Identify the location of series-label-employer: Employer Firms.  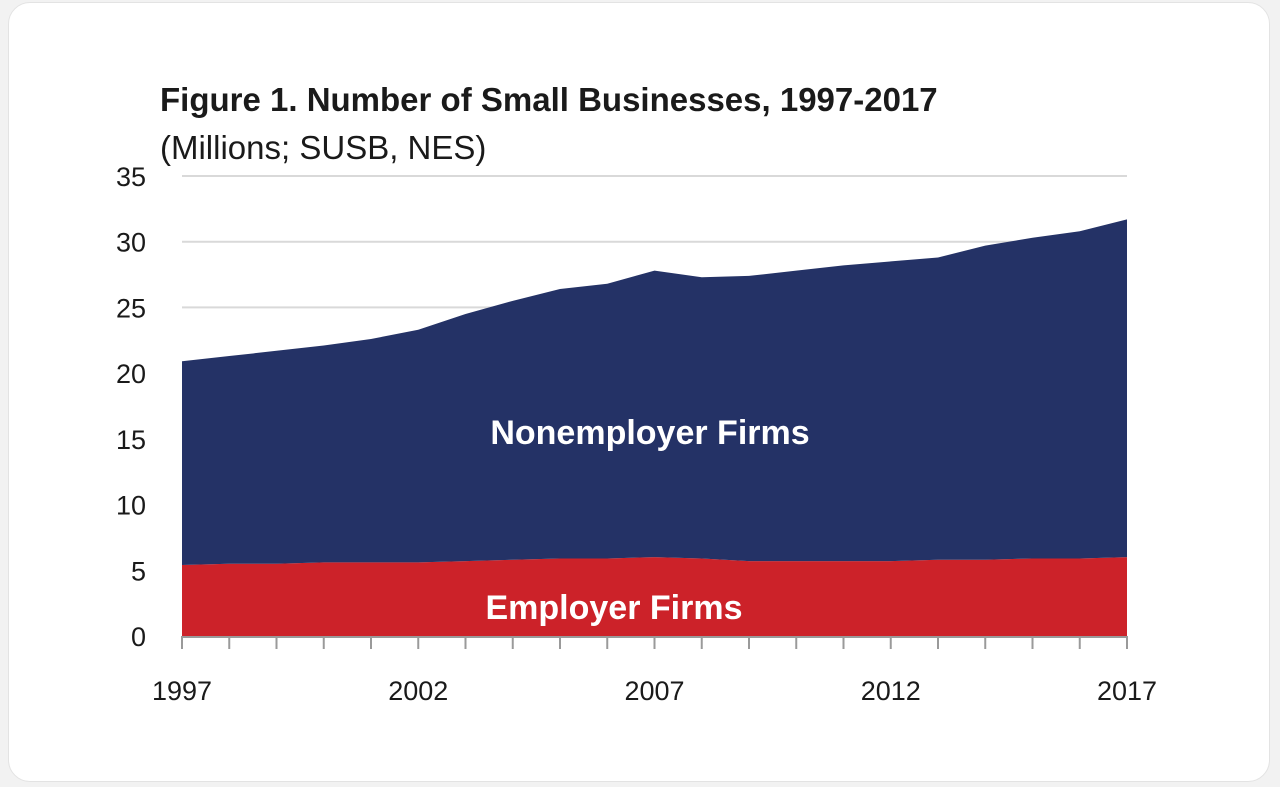
(614, 608).